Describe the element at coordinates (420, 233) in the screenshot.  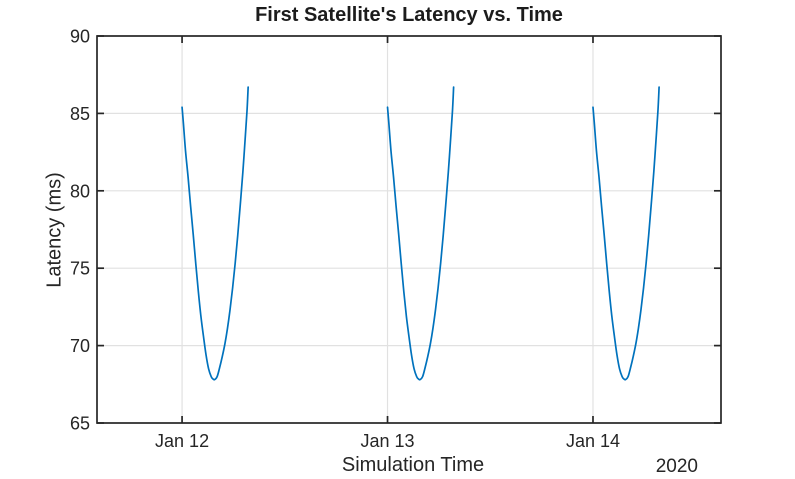
I see `latency-pass-jan-13-curve` at that location.